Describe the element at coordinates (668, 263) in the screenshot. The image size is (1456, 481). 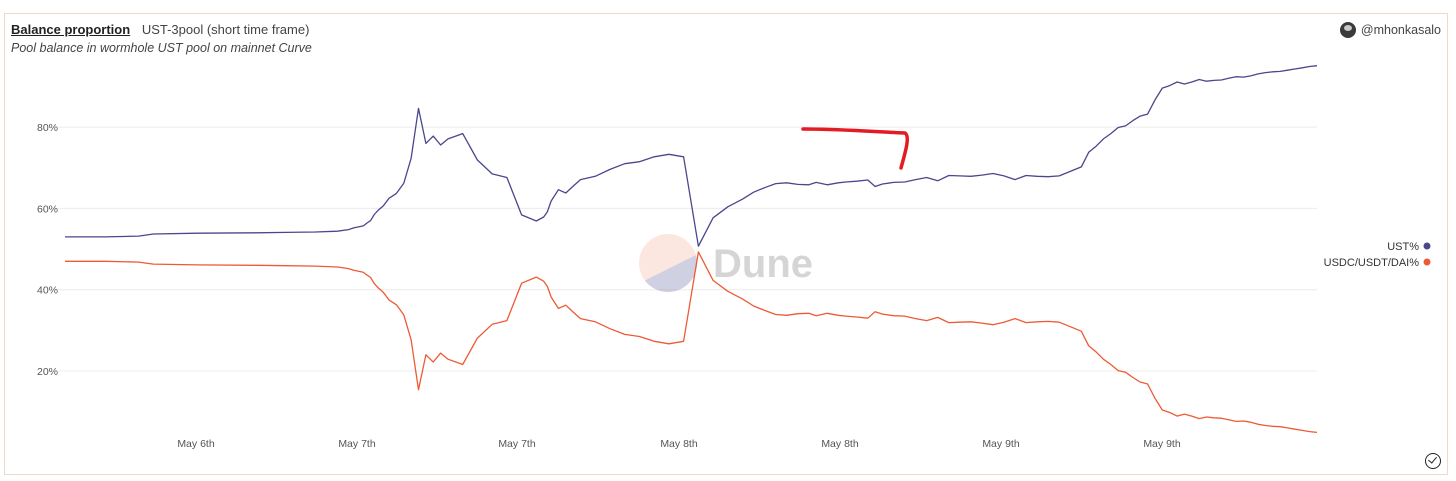
I see `dune-logo-icon` at that location.